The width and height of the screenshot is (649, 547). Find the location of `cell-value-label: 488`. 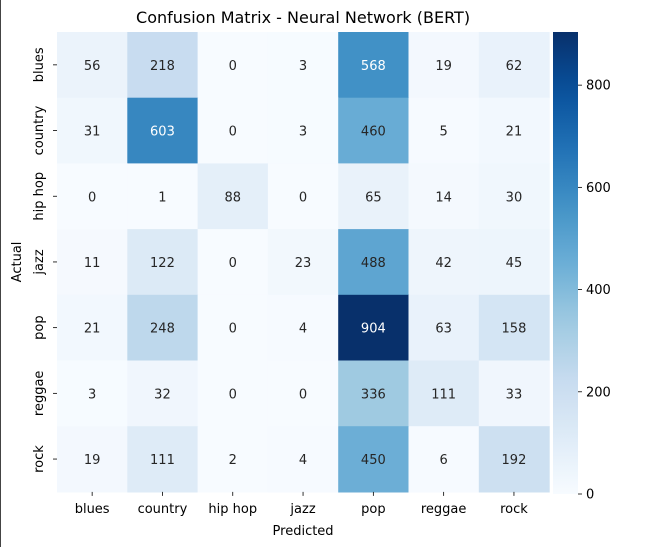

cell-value-label: 488 is located at coordinates (373, 263).